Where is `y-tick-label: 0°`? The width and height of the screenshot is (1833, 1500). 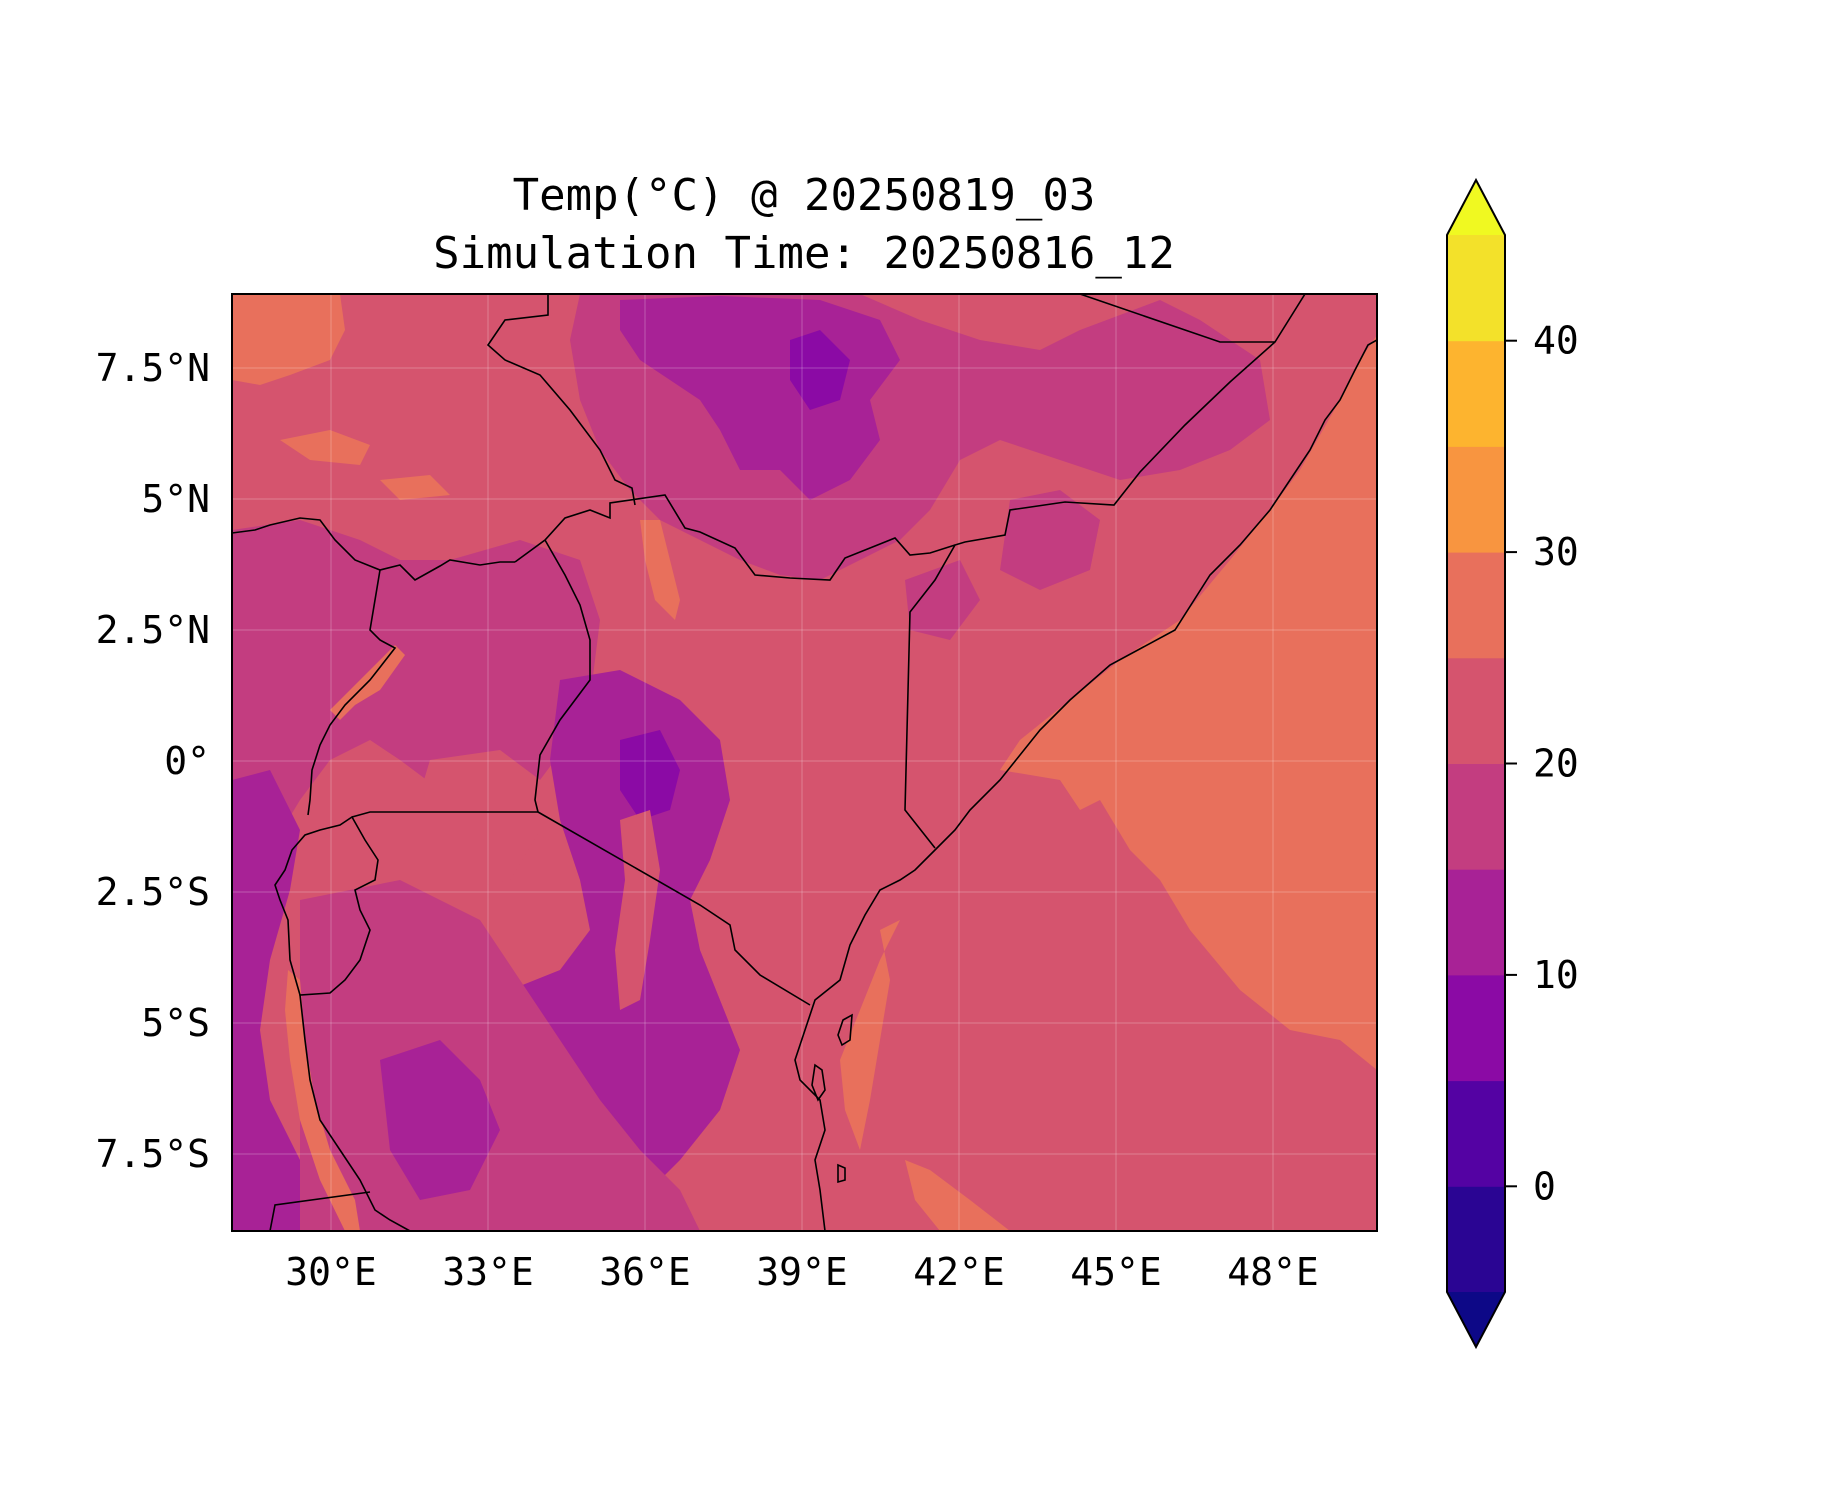
y-tick-label: 0° is located at coordinates (187, 761).